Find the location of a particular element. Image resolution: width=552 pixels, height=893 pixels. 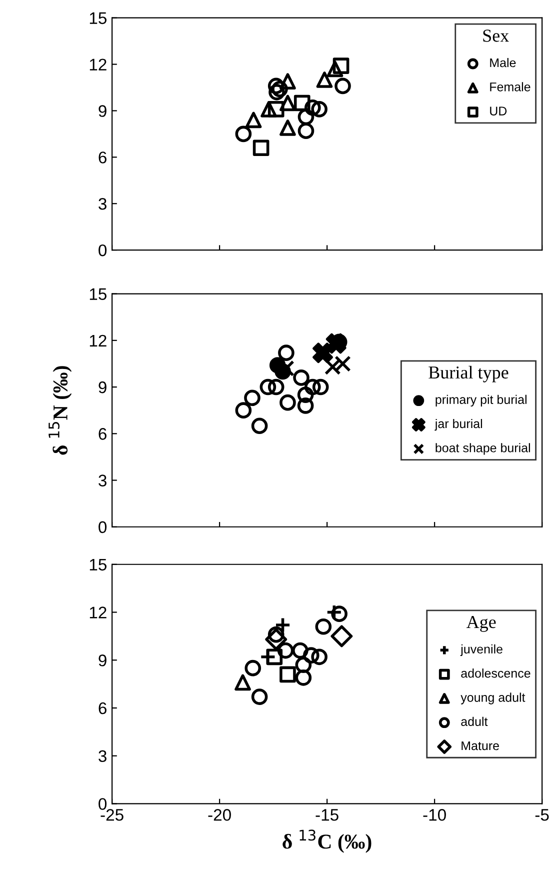

x-tick-label: -20 is located at coordinates (219, 815).